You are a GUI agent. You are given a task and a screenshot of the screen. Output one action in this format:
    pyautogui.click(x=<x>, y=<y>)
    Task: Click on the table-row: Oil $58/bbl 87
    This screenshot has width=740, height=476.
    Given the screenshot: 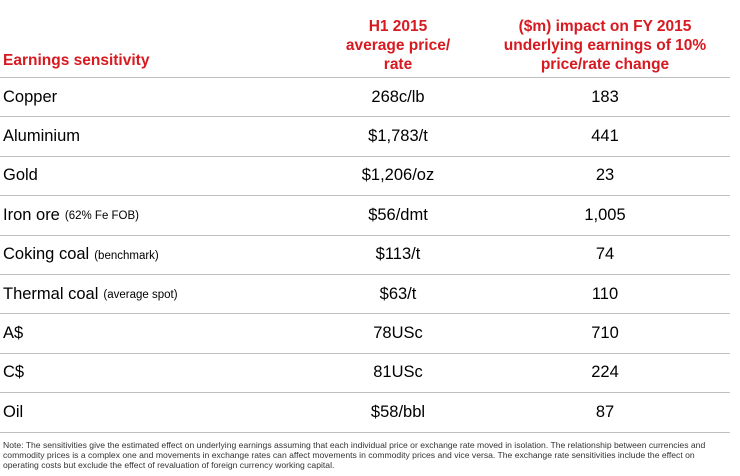 What is the action you would take?
    pyautogui.click(x=365, y=413)
    